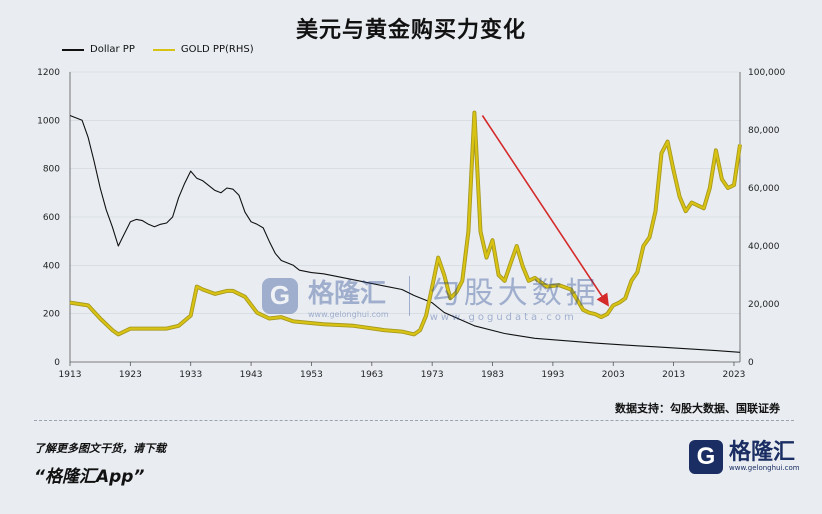 This screenshot has width=822, height=514. Describe the element at coordinates (311, 375) in the screenshot. I see `x-tick-label: 1953` at that location.